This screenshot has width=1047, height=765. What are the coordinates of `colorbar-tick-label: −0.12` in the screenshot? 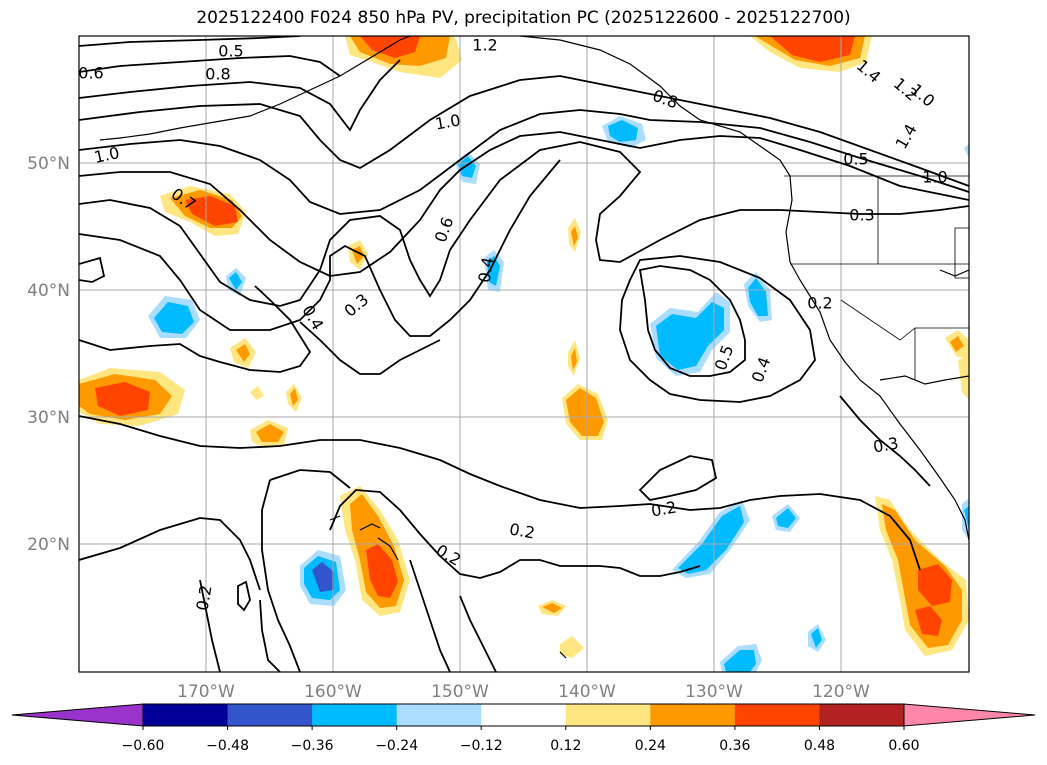 It's located at (481, 746).